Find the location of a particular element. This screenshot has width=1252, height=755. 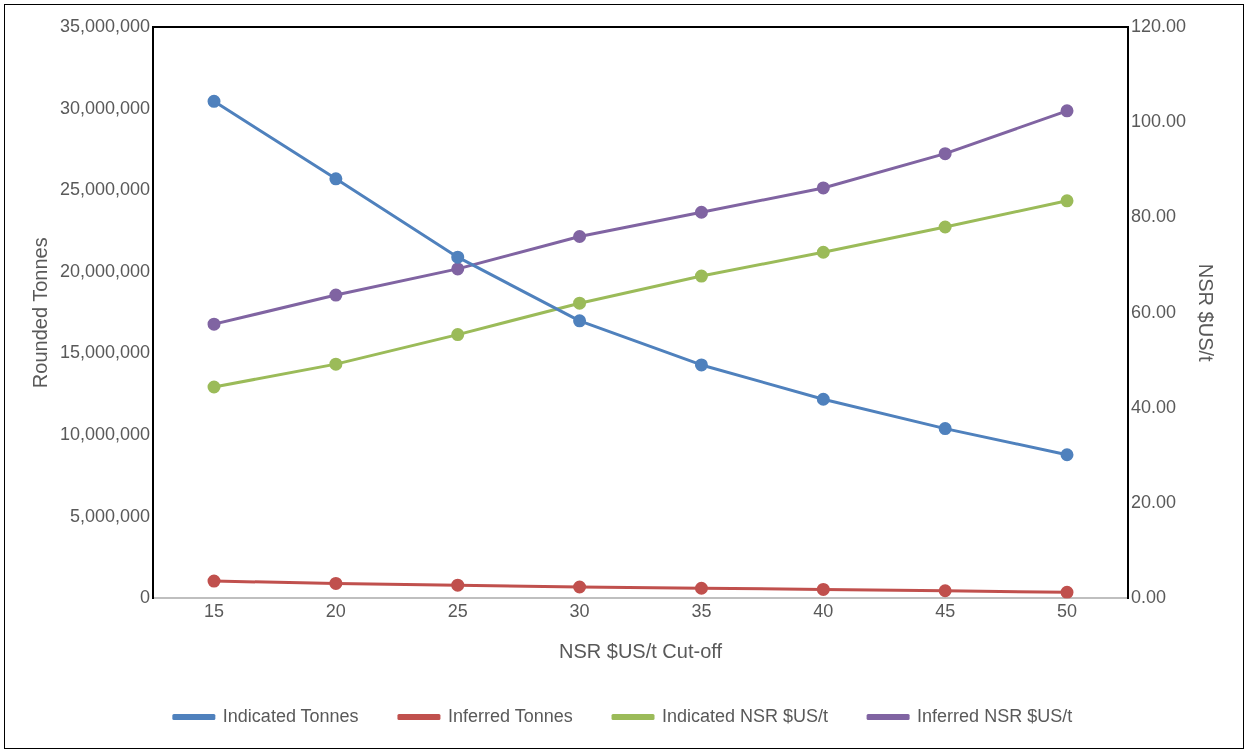

y-tick-label: 20,000,000 is located at coordinates (105, 270).